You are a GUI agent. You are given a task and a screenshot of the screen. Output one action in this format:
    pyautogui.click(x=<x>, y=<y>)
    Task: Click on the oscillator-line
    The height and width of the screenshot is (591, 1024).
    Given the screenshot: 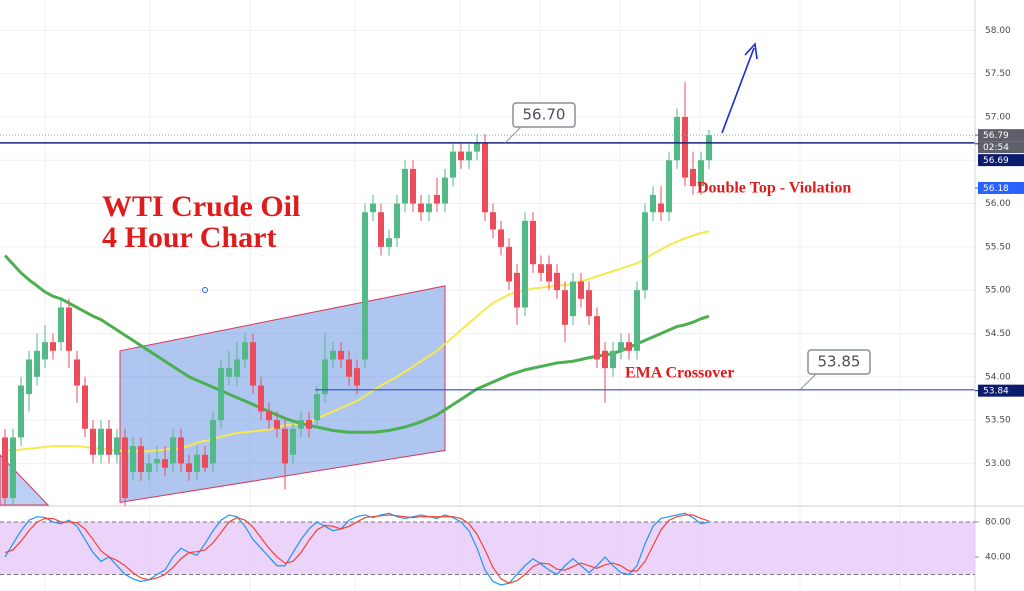 What is the action you would take?
    pyautogui.click(x=357, y=549)
    